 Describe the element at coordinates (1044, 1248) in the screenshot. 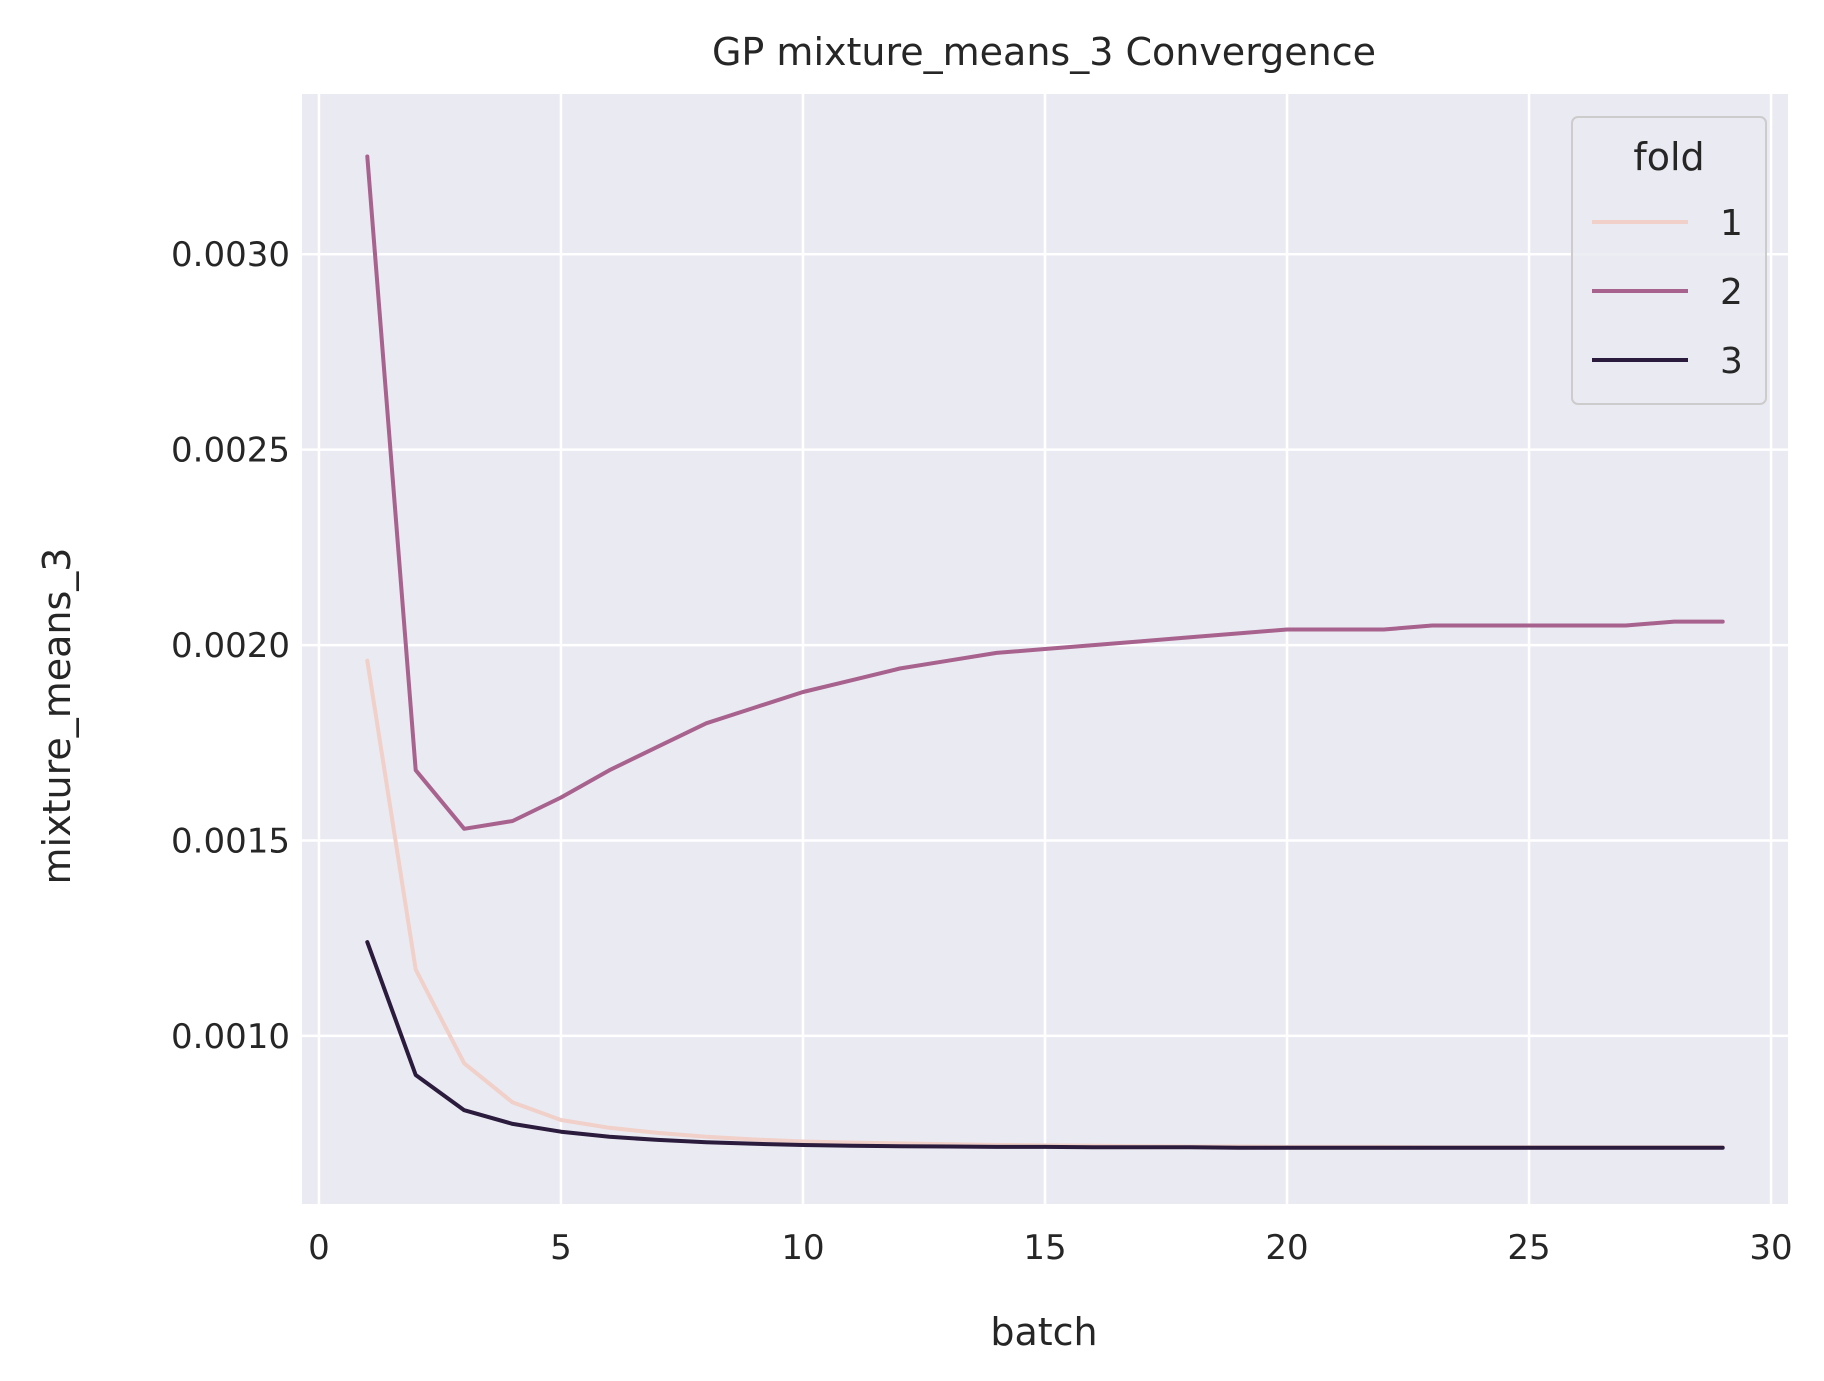

I see `x-tick-label: 15` at that location.